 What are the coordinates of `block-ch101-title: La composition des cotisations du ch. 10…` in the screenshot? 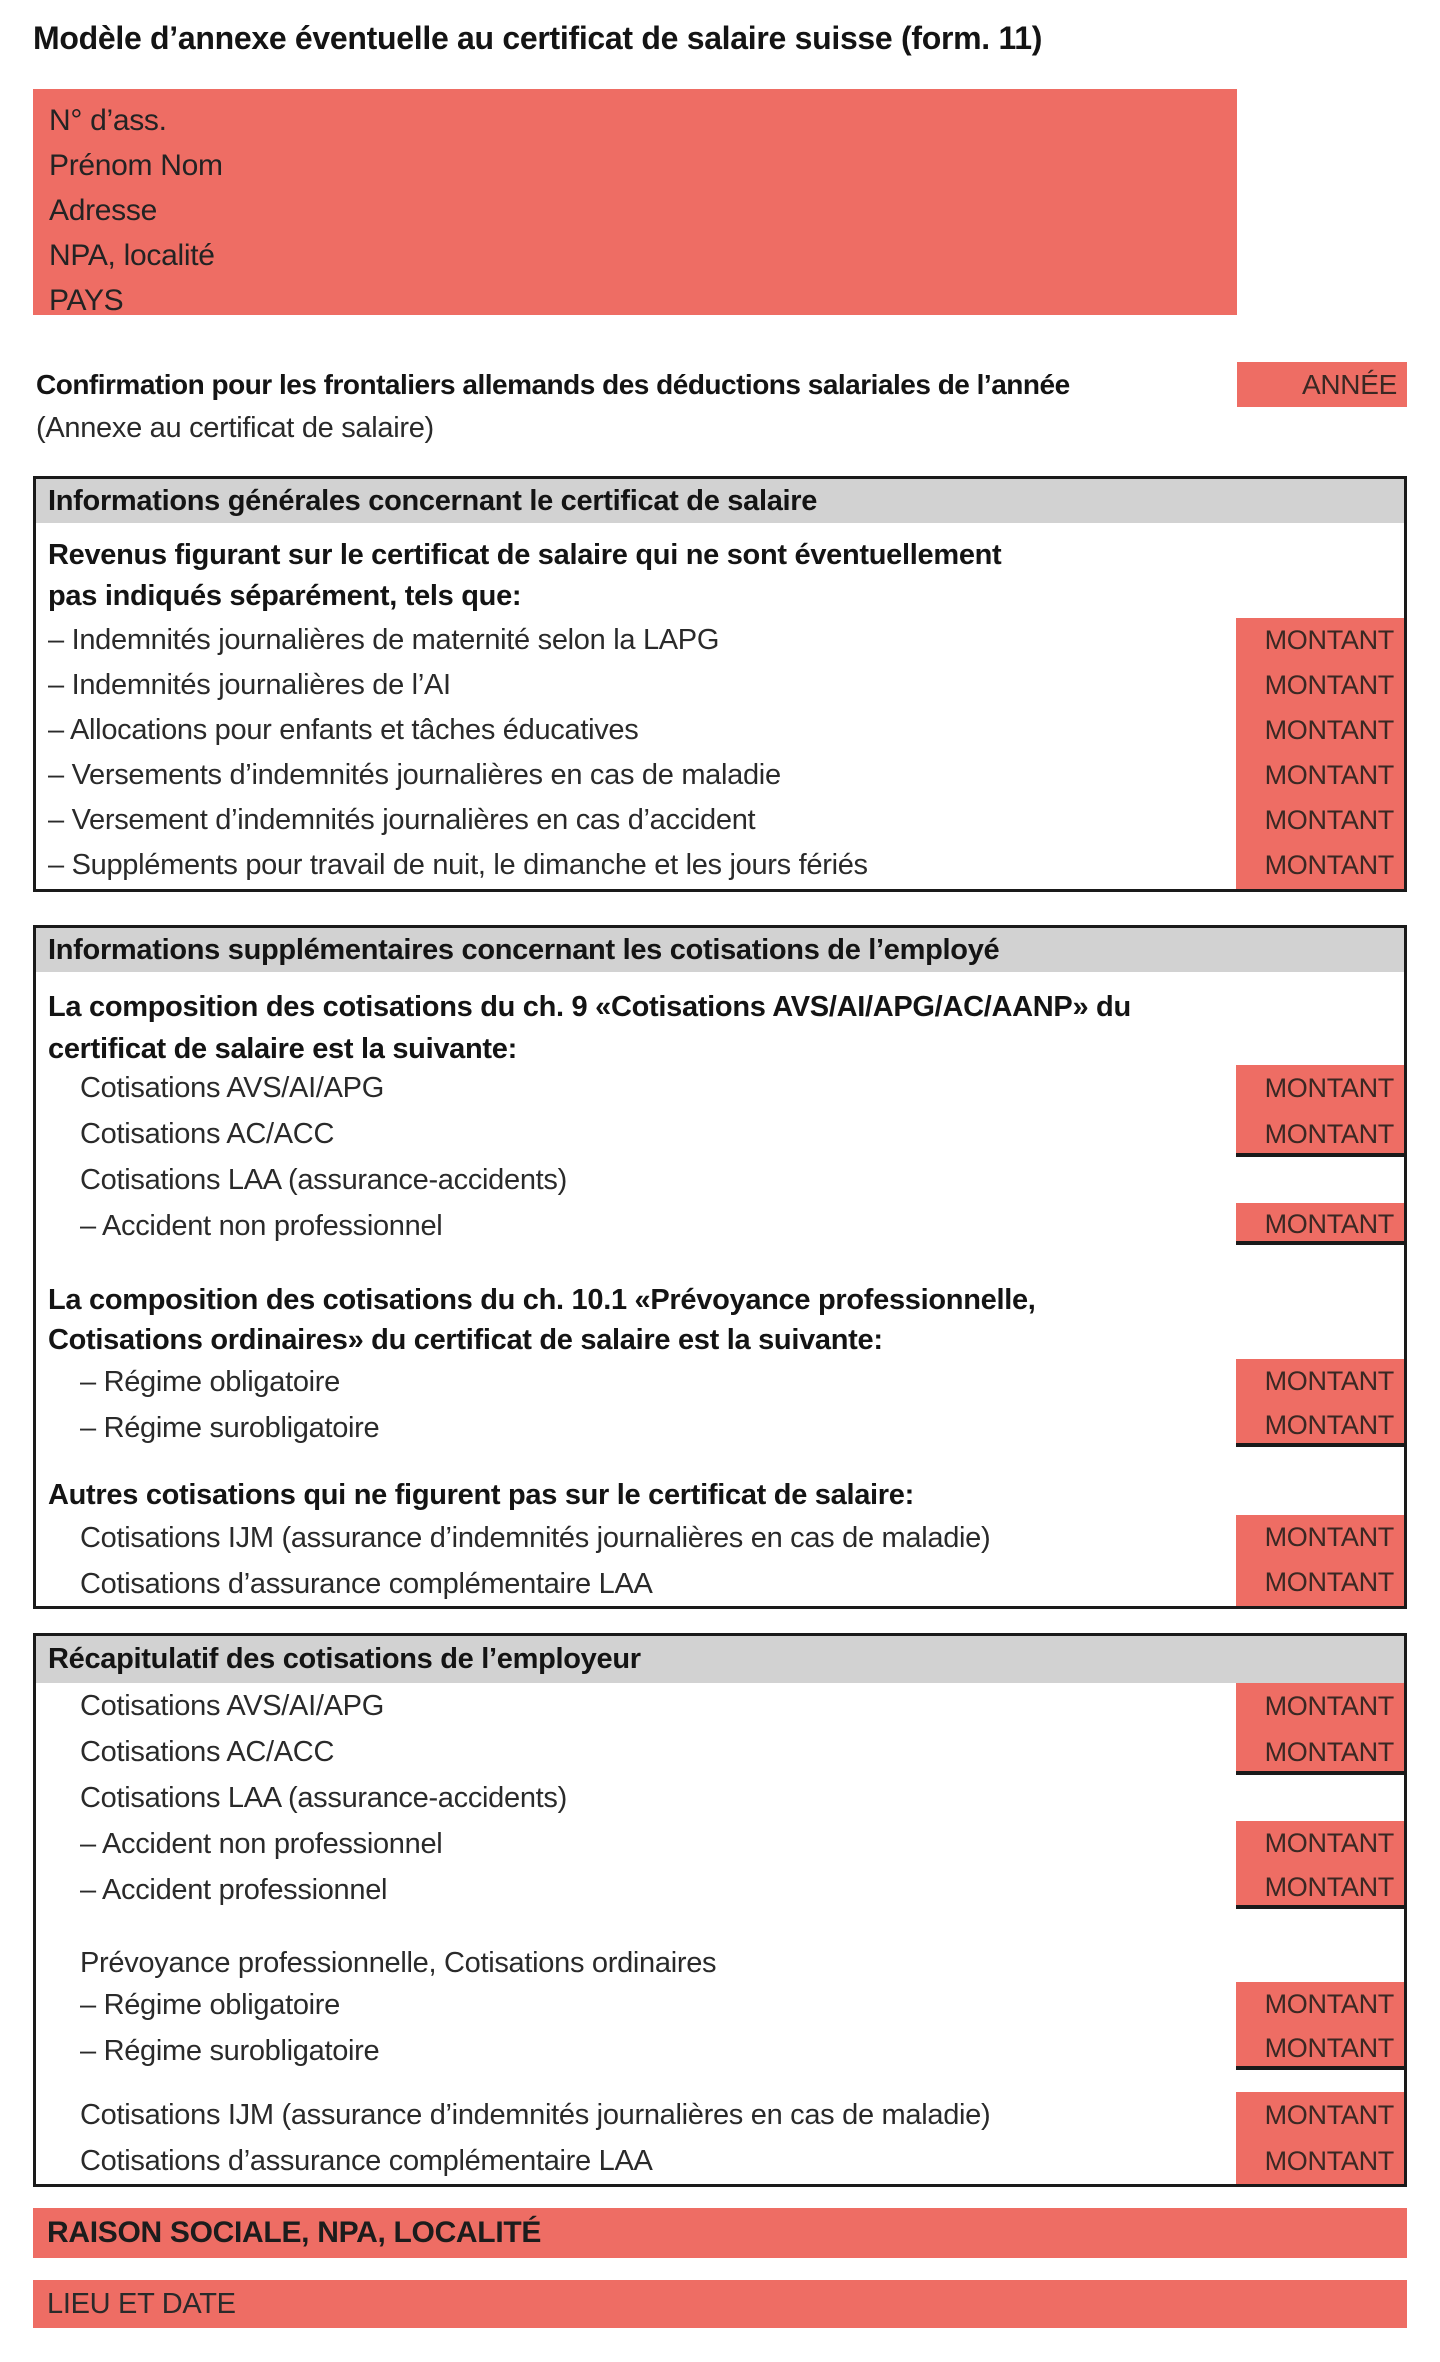 It's located at (536, 1320).